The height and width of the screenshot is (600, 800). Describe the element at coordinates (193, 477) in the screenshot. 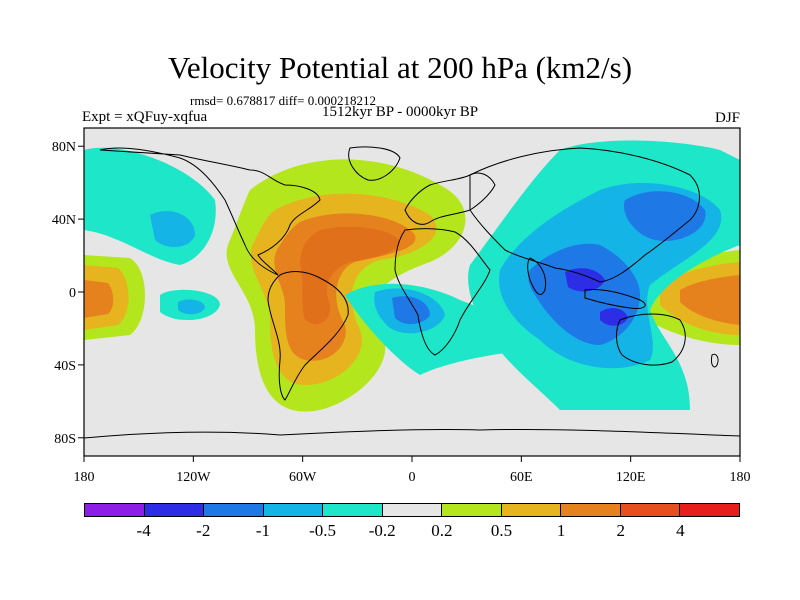

I see `lon-tick-label: 120W` at that location.